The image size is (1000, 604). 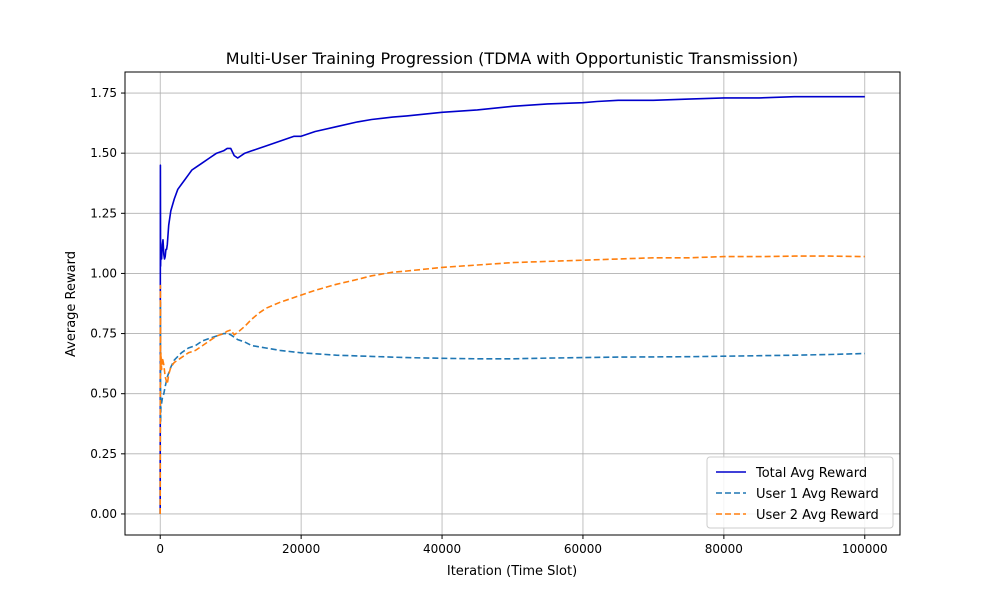 I want to click on x-tick-label: 100000, so click(x=865, y=549).